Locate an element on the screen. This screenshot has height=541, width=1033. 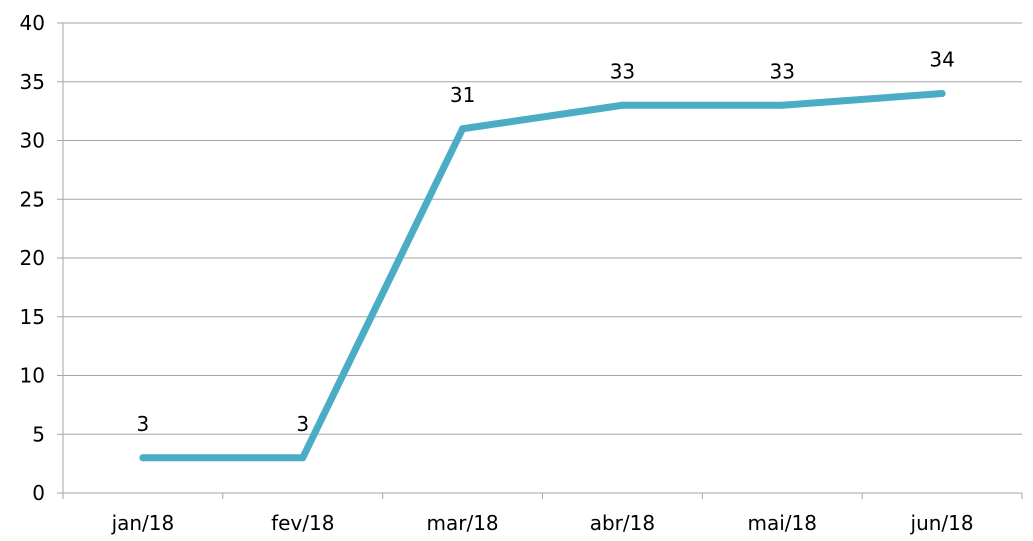
data-label: 34 is located at coordinates (941, 60).